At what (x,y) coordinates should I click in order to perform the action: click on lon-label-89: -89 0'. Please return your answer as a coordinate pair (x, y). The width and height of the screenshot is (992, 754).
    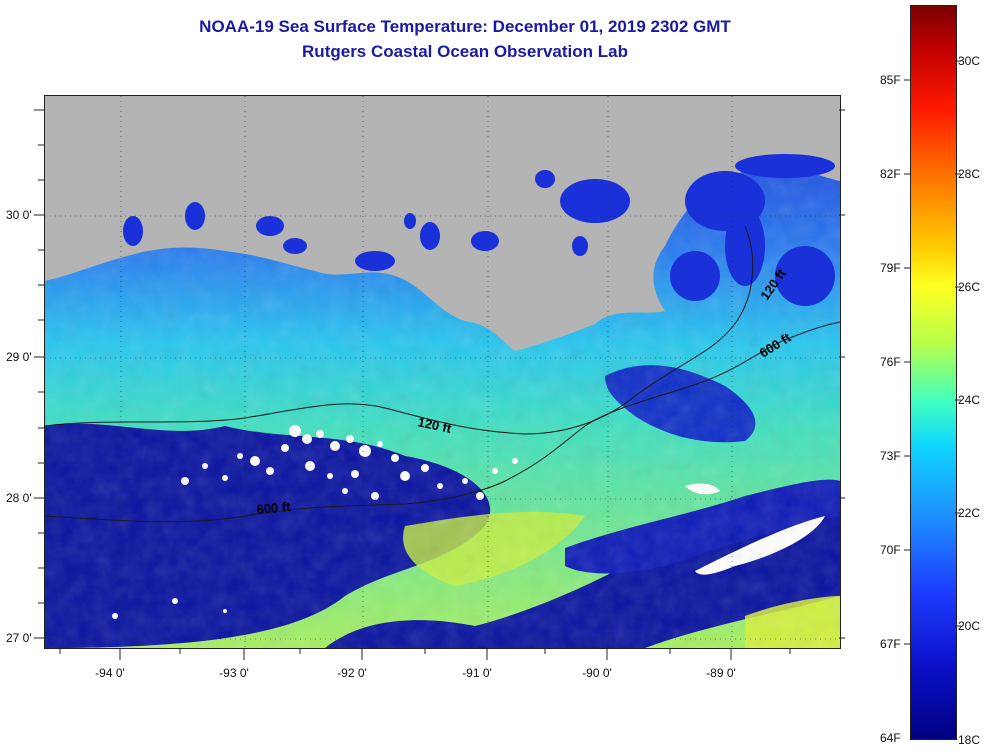
    Looking at the image, I should click on (721, 673).